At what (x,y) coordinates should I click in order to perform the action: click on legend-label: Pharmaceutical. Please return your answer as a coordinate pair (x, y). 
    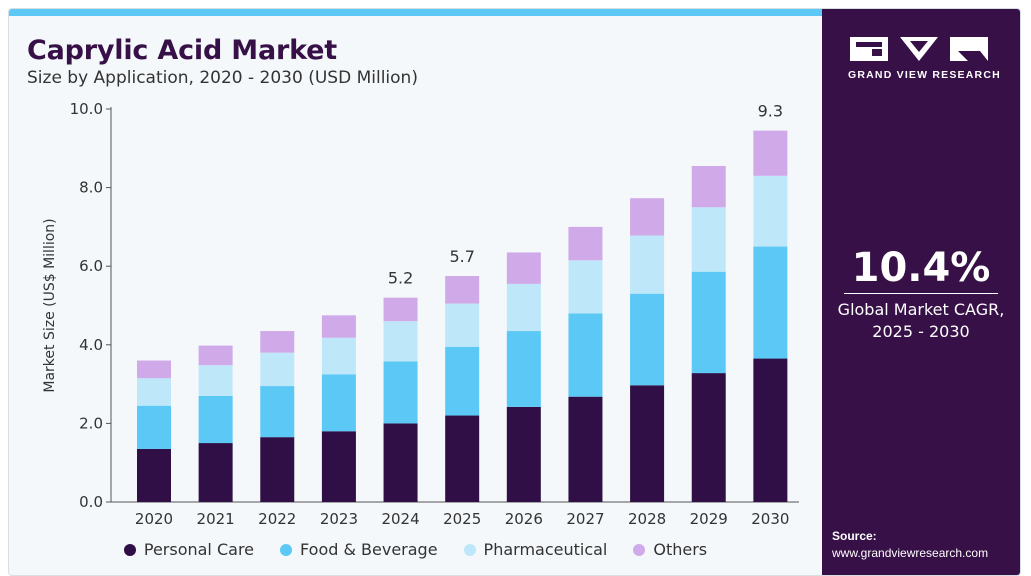
    Looking at the image, I should click on (545, 549).